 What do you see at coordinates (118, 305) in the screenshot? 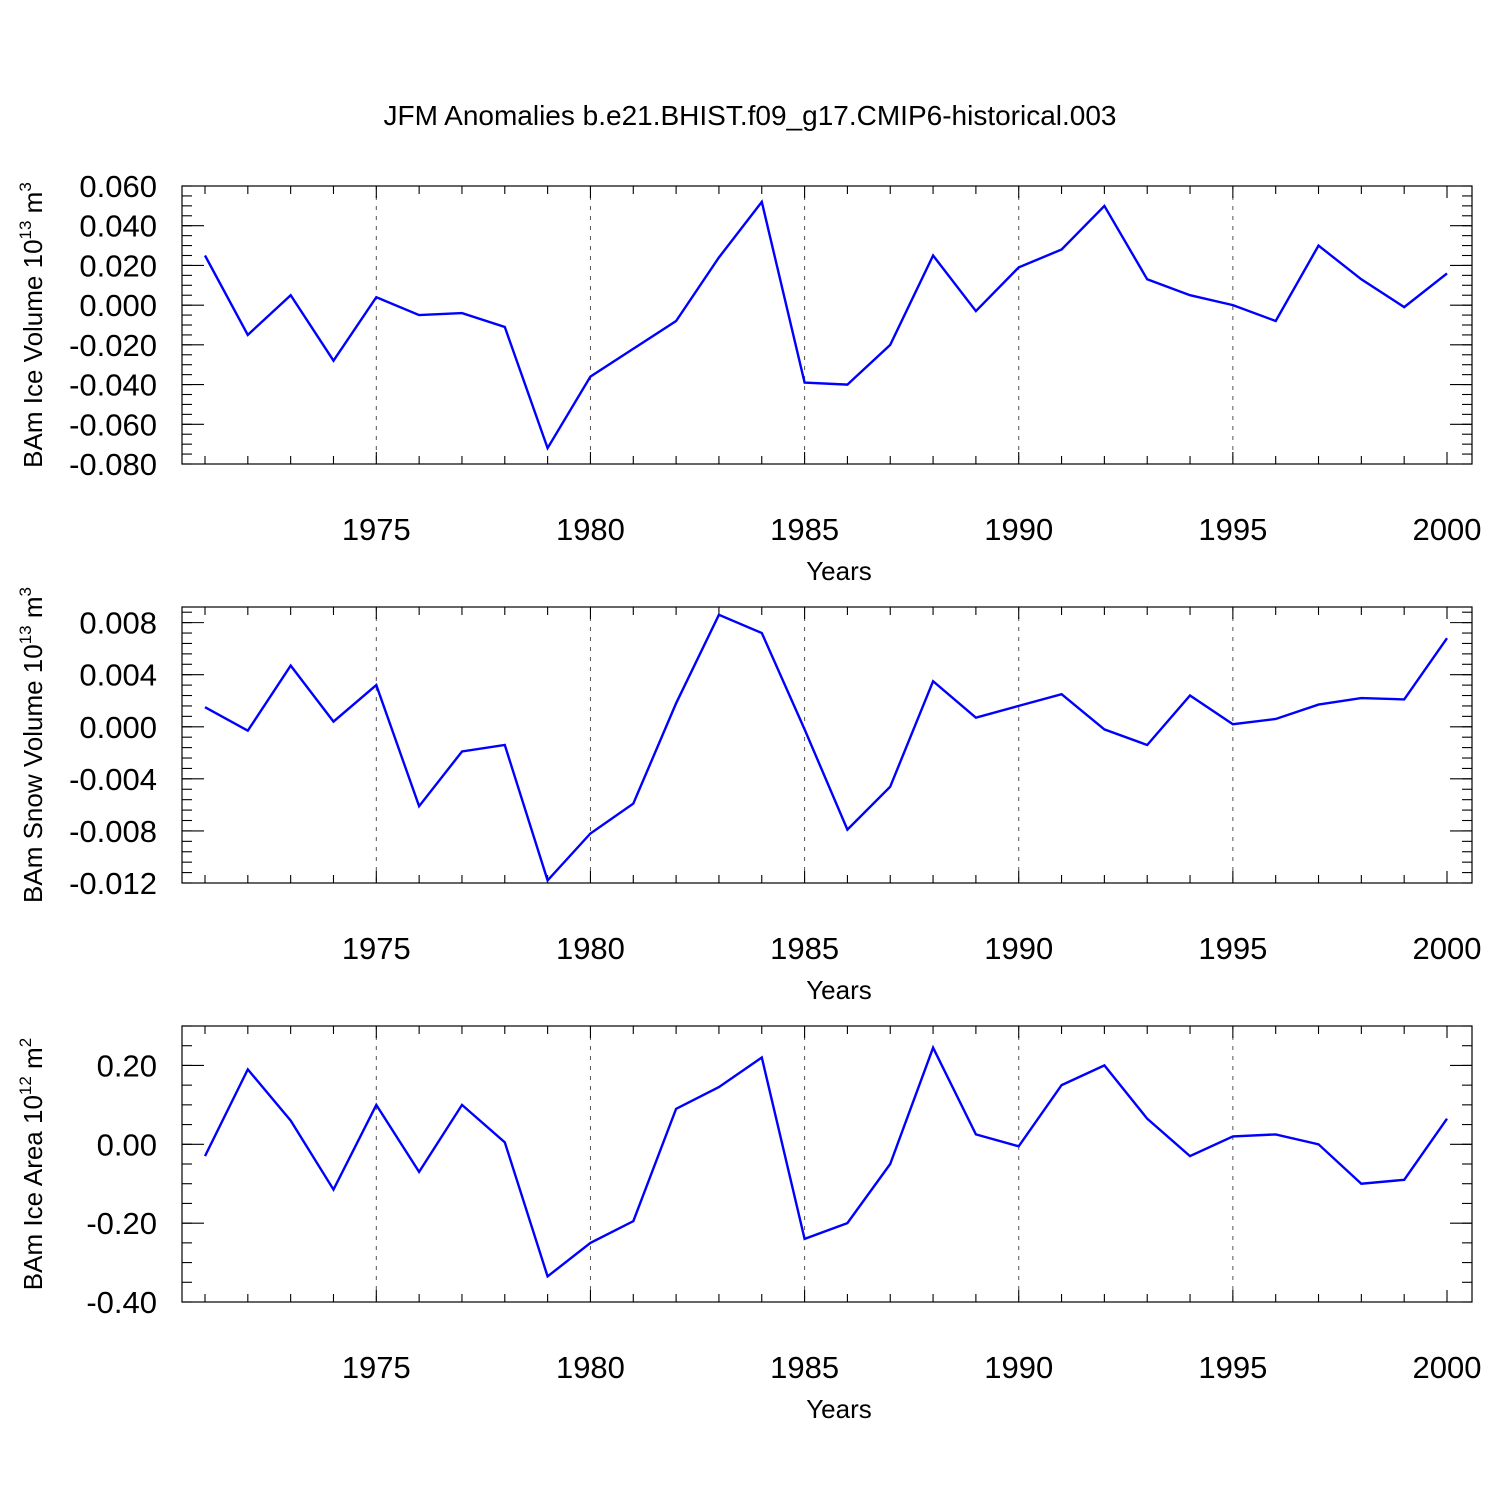
I see `ice-volume-ytick-label: 0.000` at bounding box center [118, 305].